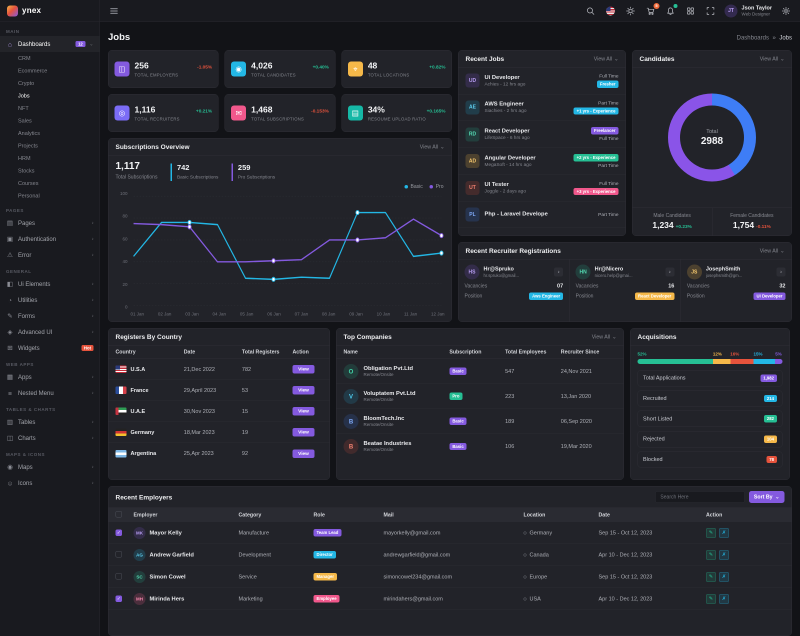 Image resolution: width=800 pixels, height=636 pixels. Describe the element at coordinates (10, 284) in the screenshot. I see `sidebar-item-icon: ◧` at that location.